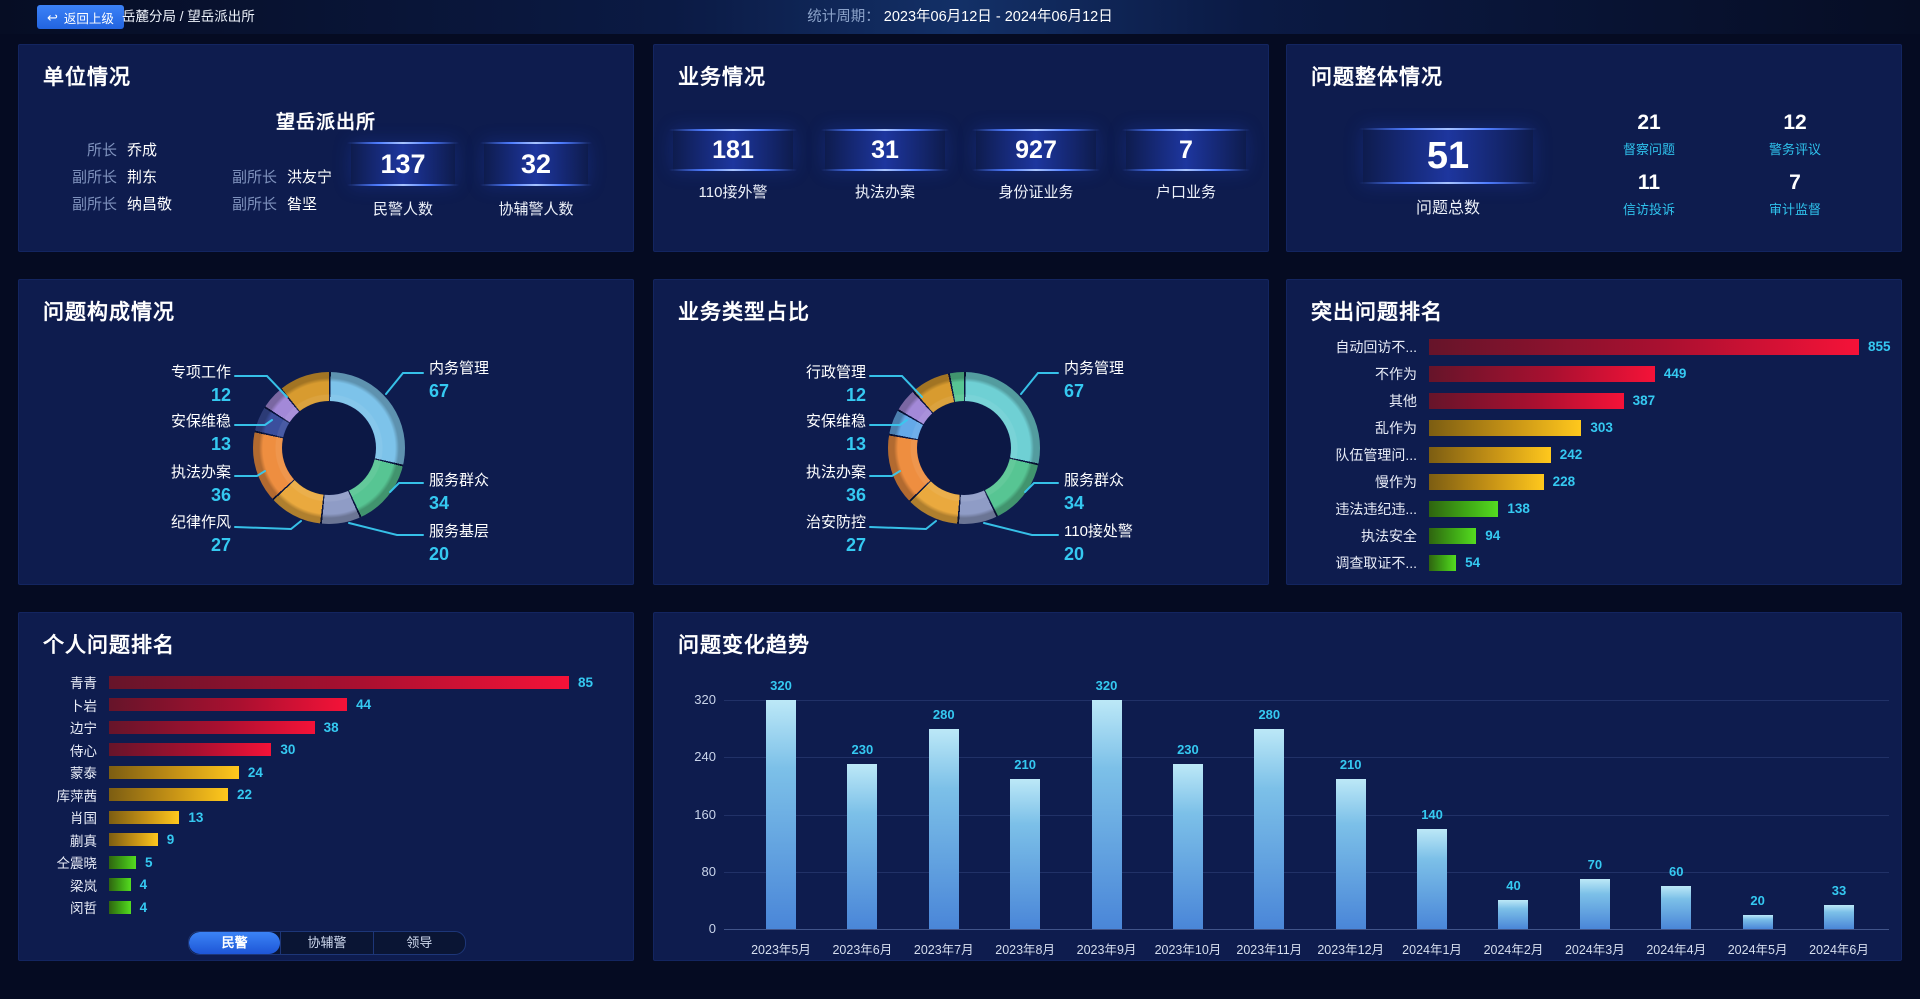 This screenshot has height=999, width=1920. I want to click on stat-value: 32, so click(536, 164).